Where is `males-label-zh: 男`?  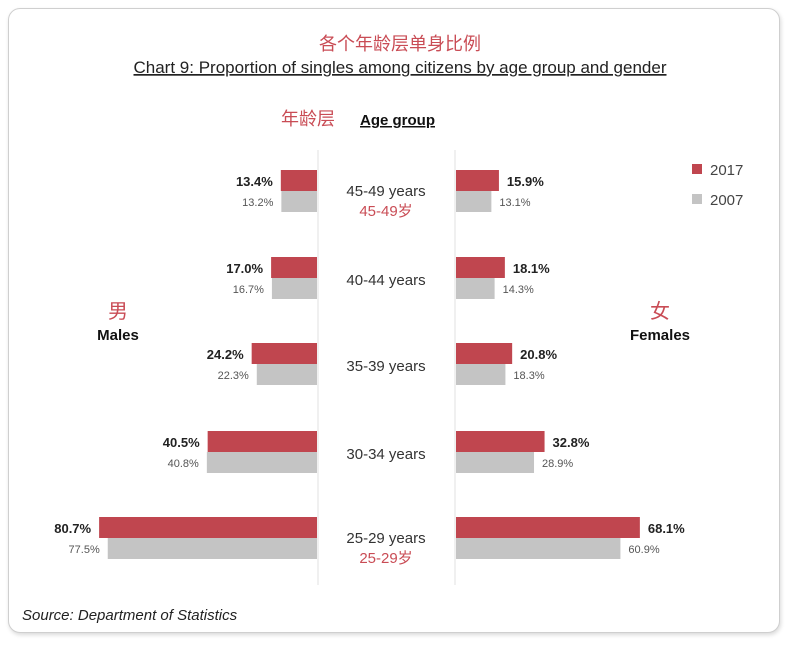
males-label-zh: 男 is located at coordinates (118, 312).